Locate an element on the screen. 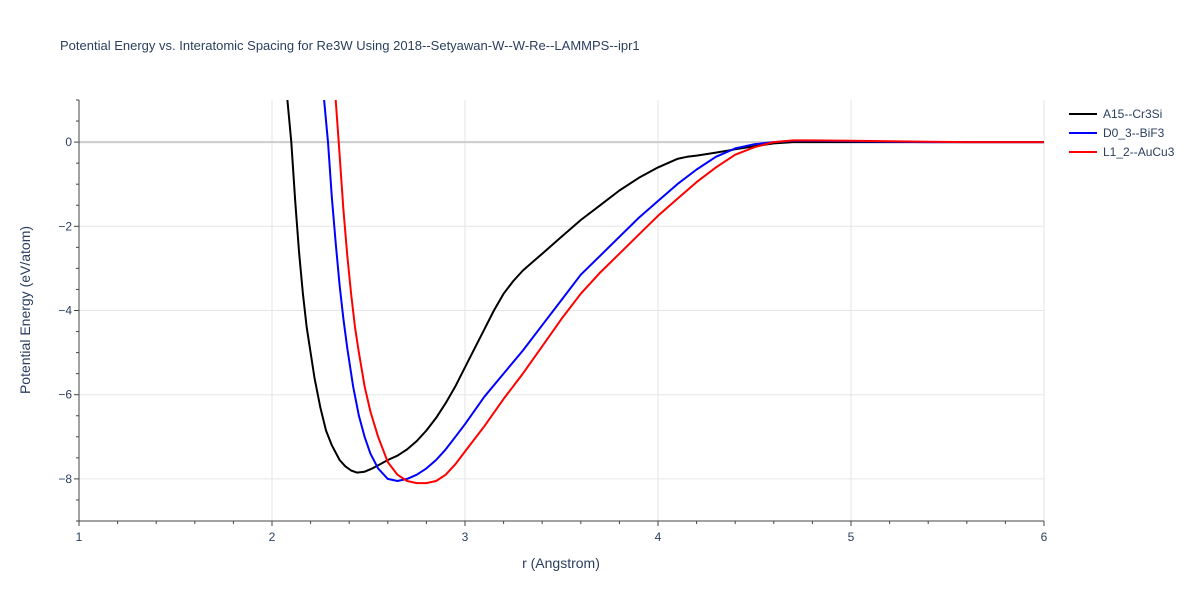 The image size is (1200, 600). legend-item: D0_3--BiF3 is located at coordinates (1117, 133).